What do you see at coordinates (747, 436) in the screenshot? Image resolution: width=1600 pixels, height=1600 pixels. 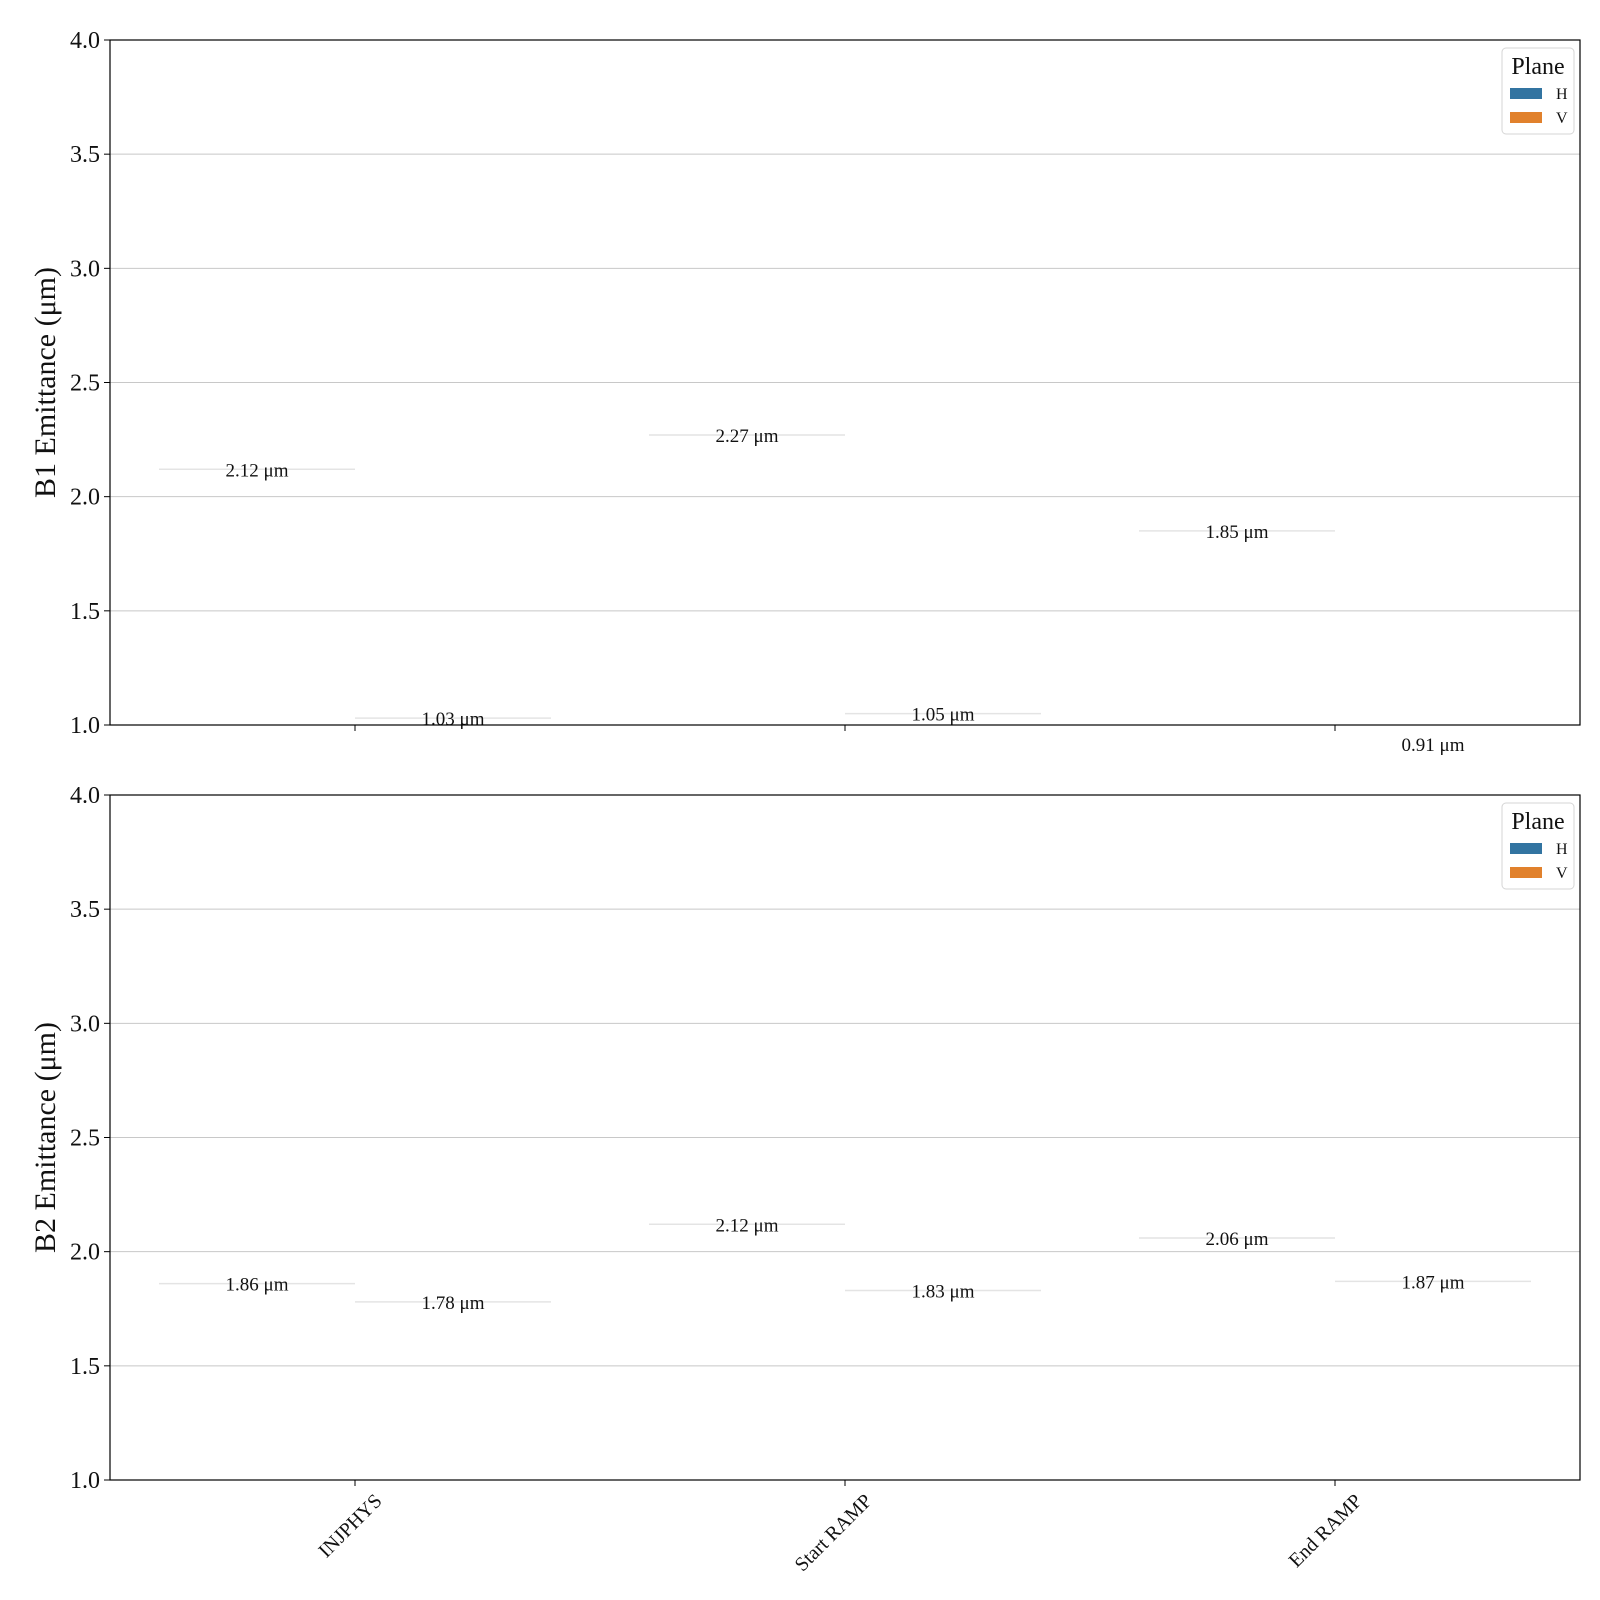 I see `value-label: 2.27 μm` at bounding box center [747, 436].